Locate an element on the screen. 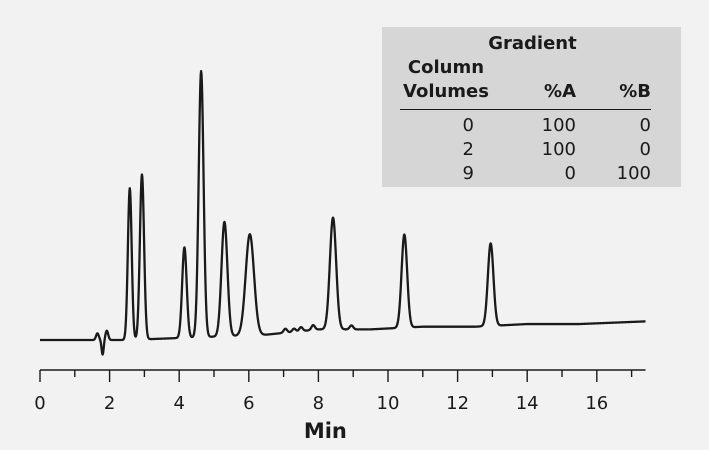  x-axis-title: Min is located at coordinates (325, 431).